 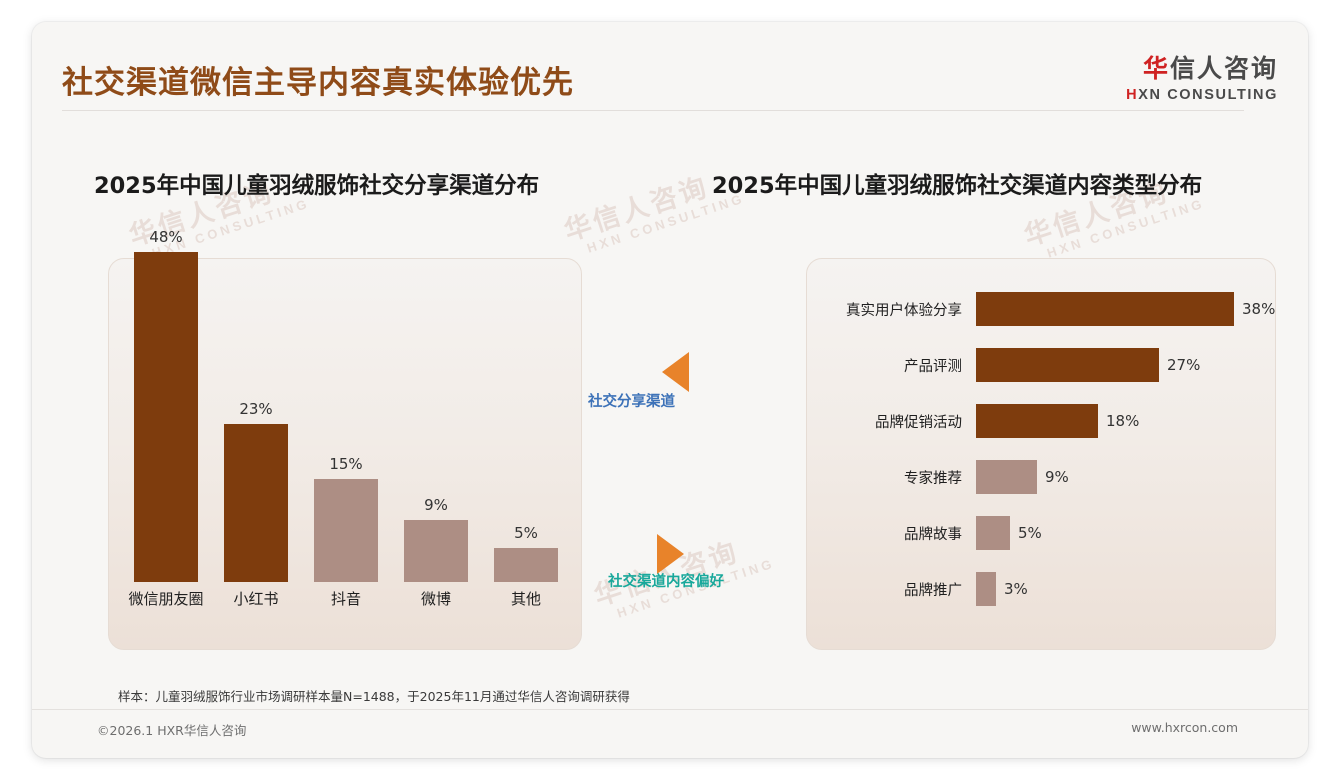 I want to click on annotation-share-channel, so click(x=672, y=372).